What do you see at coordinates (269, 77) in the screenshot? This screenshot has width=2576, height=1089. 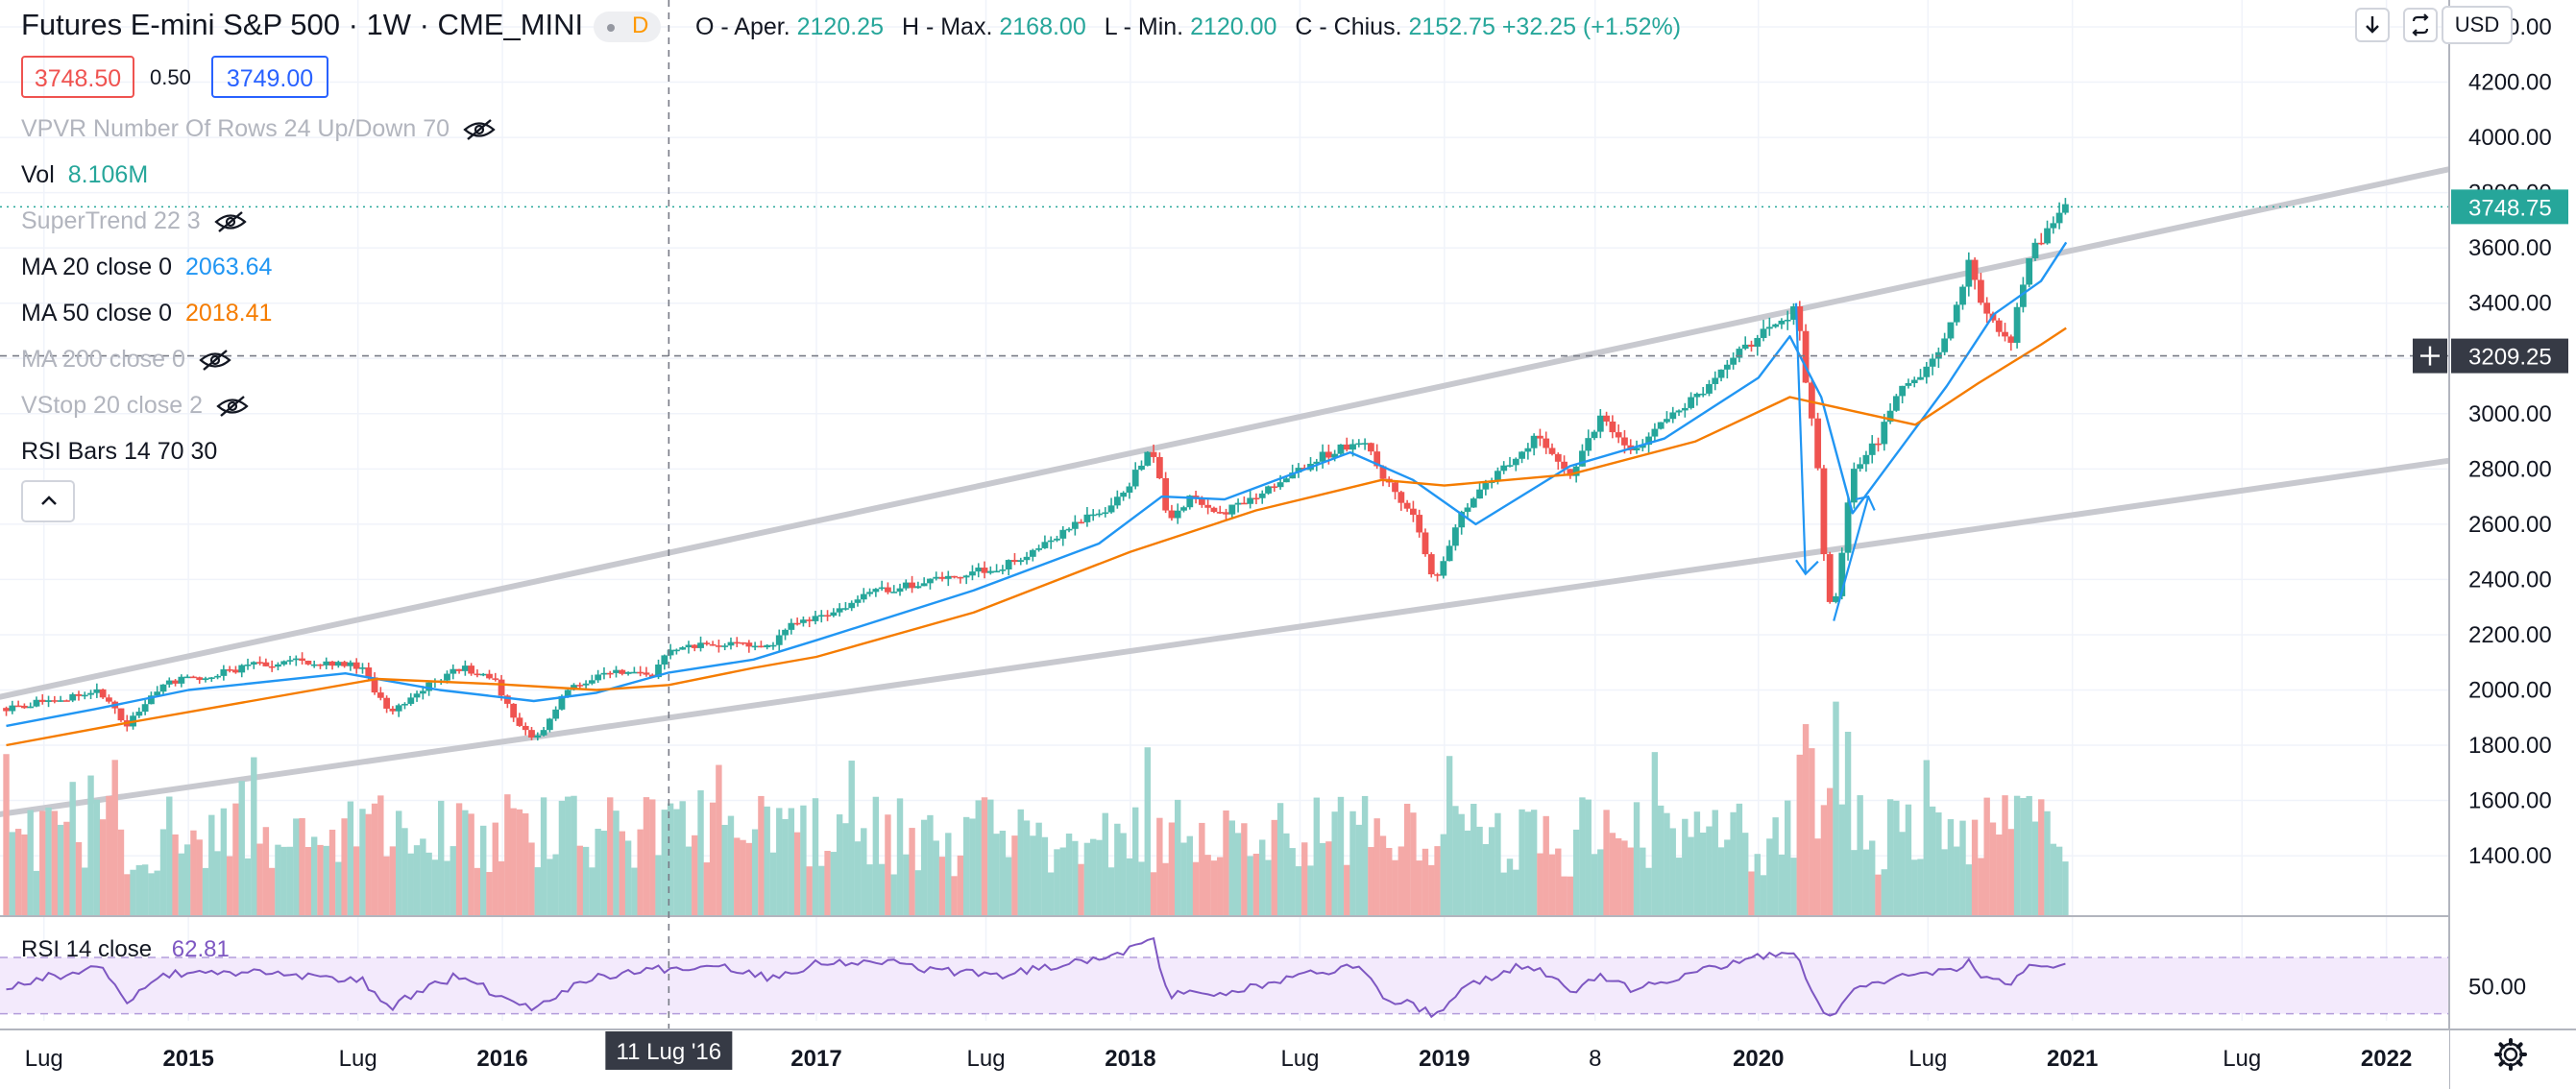 I see `buy-price-button: 3749.00` at bounding box center [269, 77].